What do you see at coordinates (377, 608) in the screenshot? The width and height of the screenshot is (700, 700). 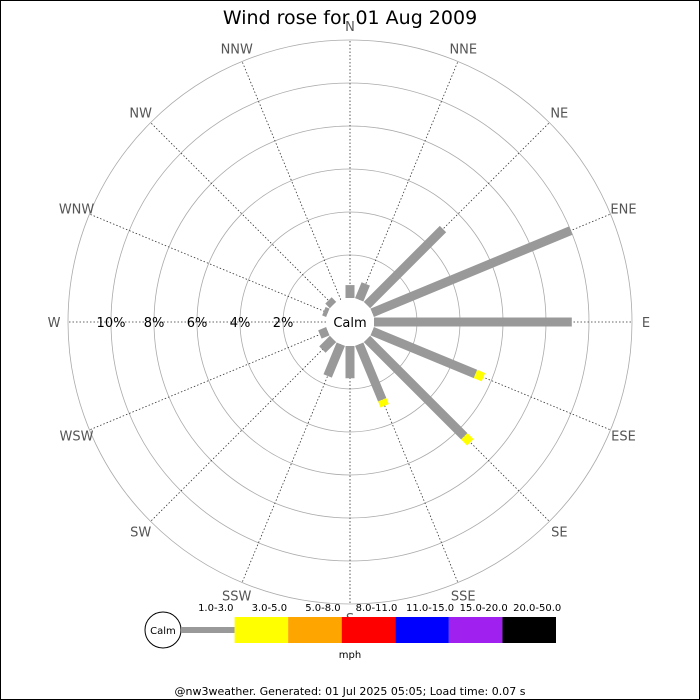 I see `legend-label-8.0-11.0: 8.0-11.0` at bounding box center [377, 608].